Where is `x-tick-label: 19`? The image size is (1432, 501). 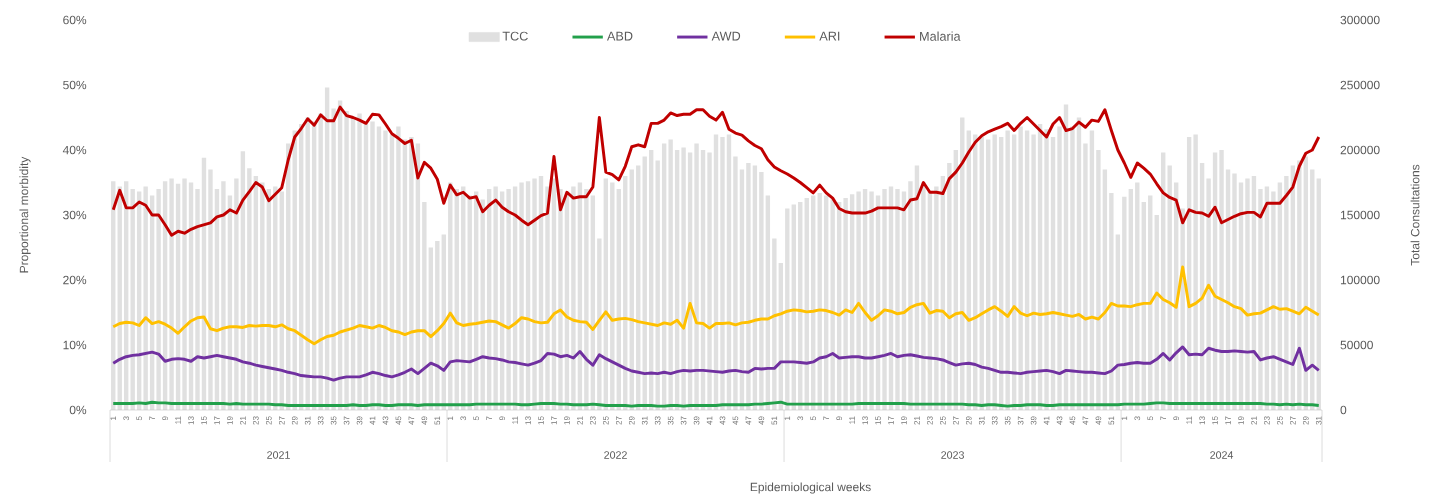 x-tick-label: 19 is located at coordinates (1241, 420).